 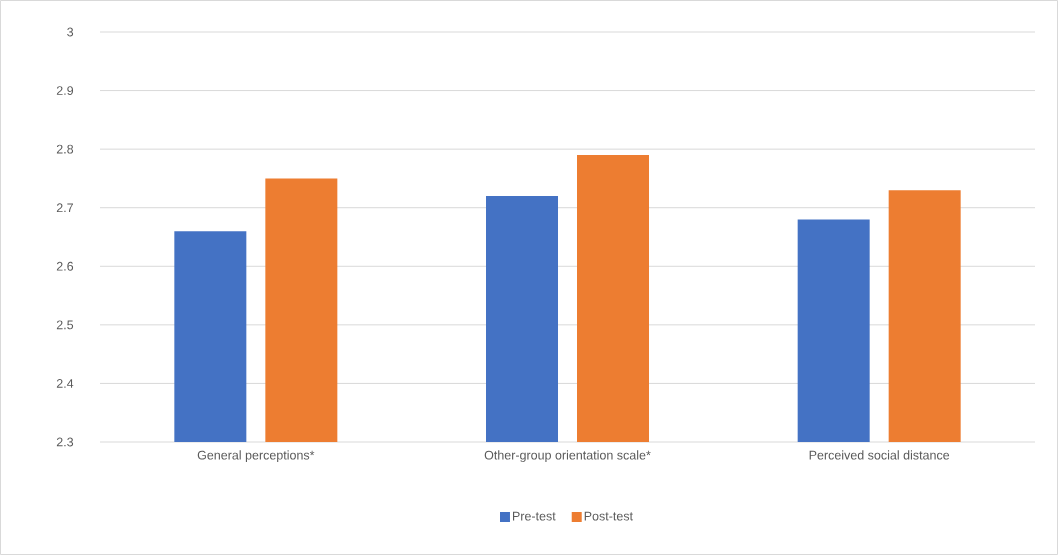 What do you see at coordinates (65, 90) in the screenshot?
I see `y-tick-label: 2.9` at bounding box center [65, 90].